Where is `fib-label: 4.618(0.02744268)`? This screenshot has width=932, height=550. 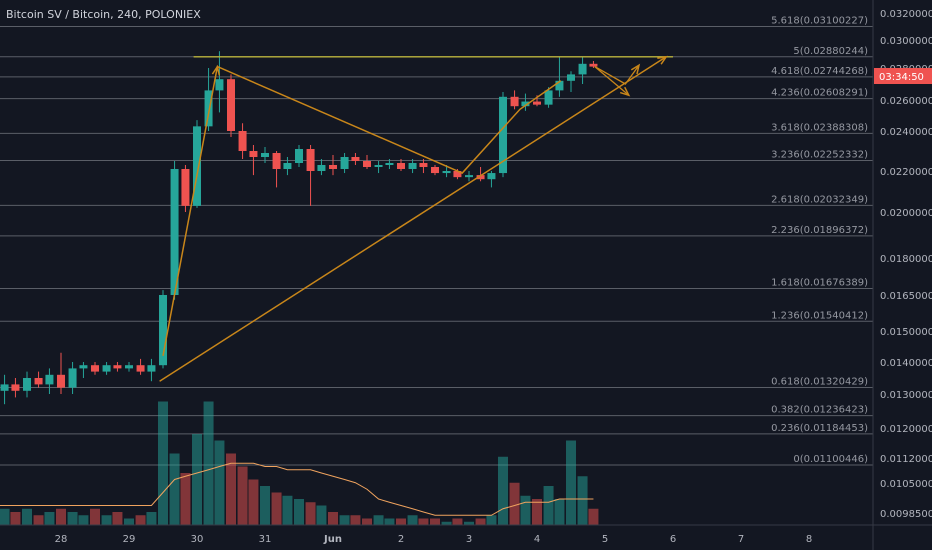
fib-label: 4.618(0.02744268) is located at coordinates (819, 71).